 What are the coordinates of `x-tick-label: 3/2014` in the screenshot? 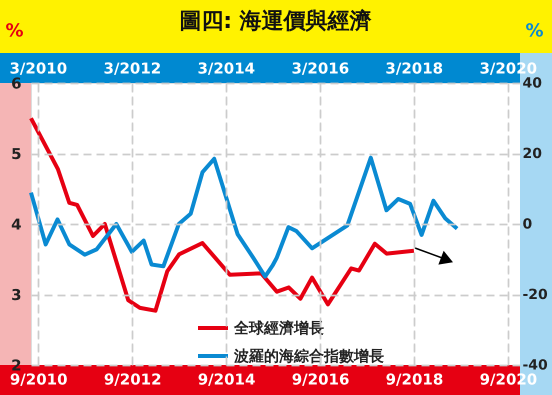 It's located at (226, 69).